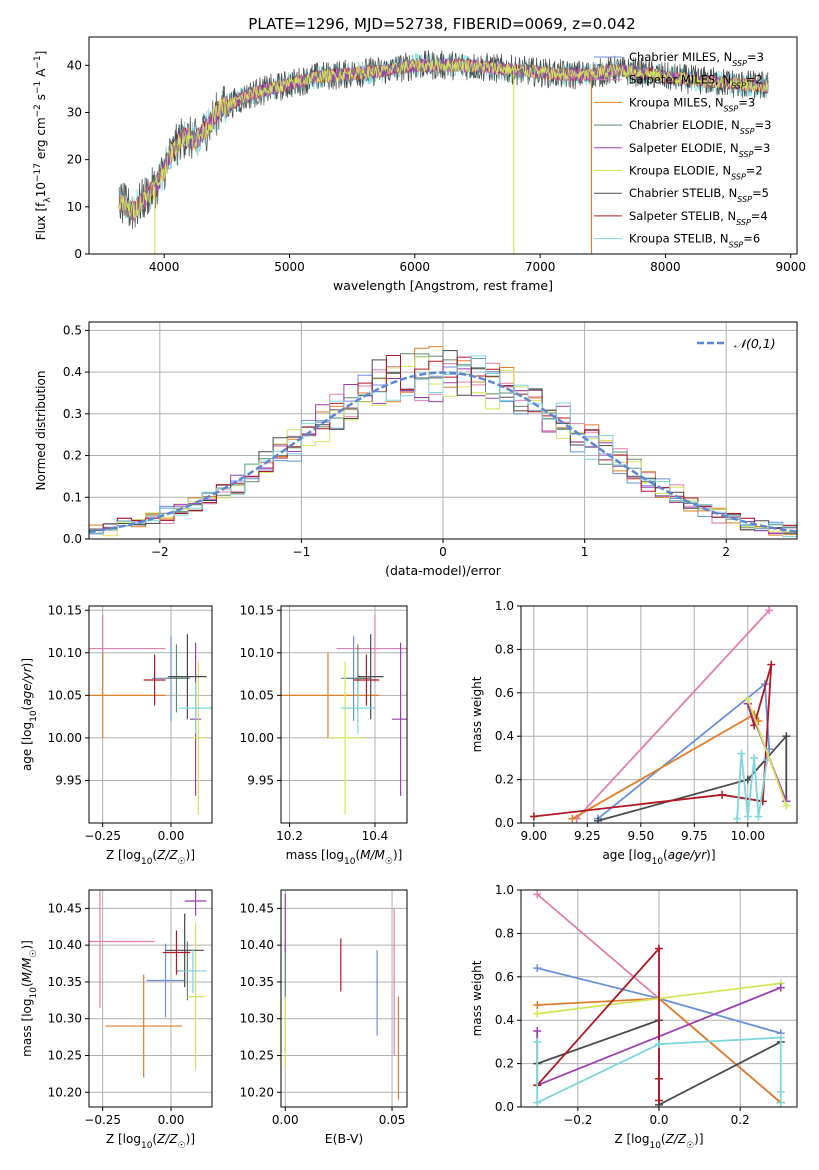  What do you see at coordinates (257, 695) in the screenshot?
I see `y-tick-label: 10.05` at bounding box center [257, 695].